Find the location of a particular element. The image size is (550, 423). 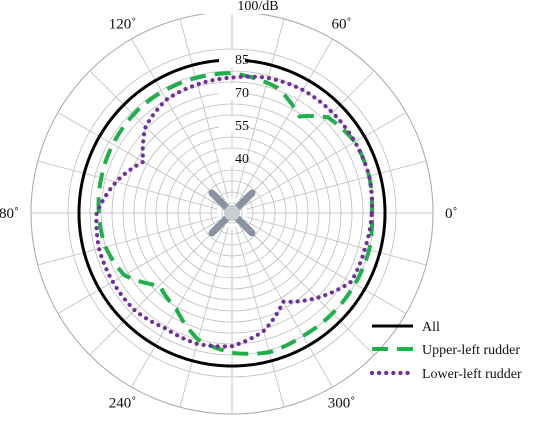

grid-ring is located at coordinates (232, 213).